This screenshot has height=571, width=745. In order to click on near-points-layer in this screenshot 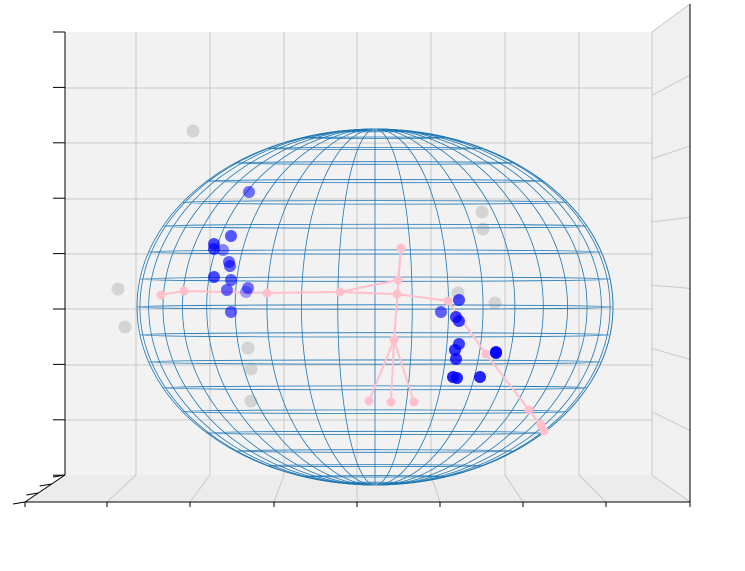, I will do `click(355, 285)`.